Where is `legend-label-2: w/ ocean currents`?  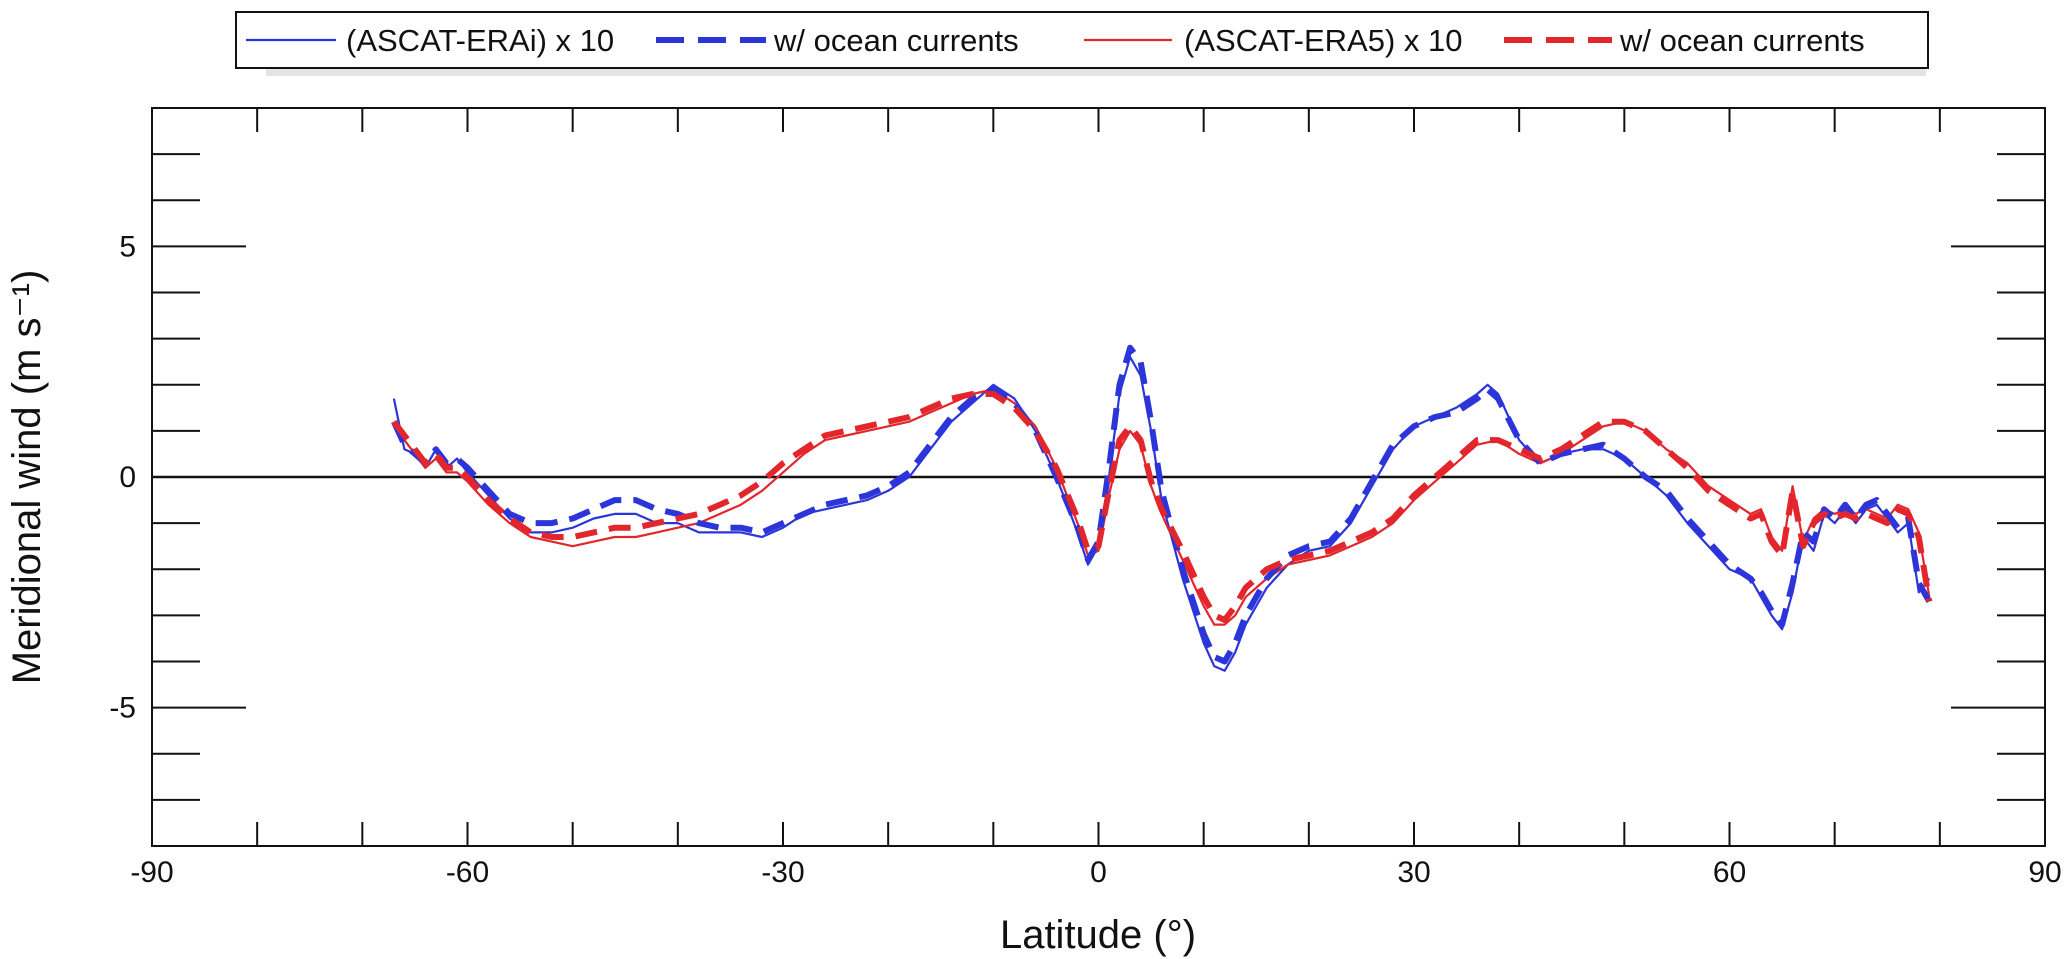 legend-label-2: w/ ocean currents is located at coordinates (896, 40).